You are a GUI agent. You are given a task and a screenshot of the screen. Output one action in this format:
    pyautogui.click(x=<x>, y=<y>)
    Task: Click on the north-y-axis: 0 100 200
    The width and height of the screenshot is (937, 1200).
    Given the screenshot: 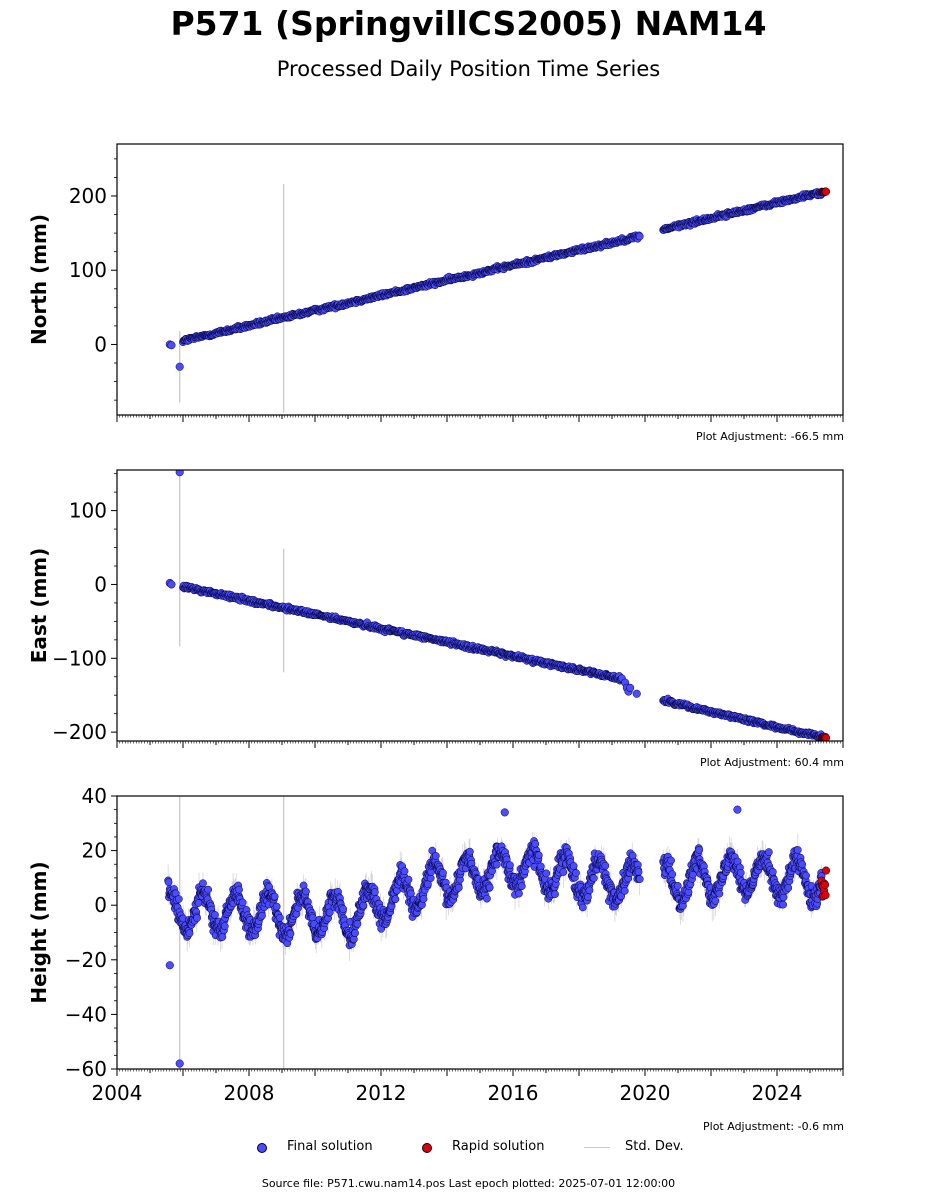 What is the action you would take?
    pyautogui.click(x=93, y=279)
    